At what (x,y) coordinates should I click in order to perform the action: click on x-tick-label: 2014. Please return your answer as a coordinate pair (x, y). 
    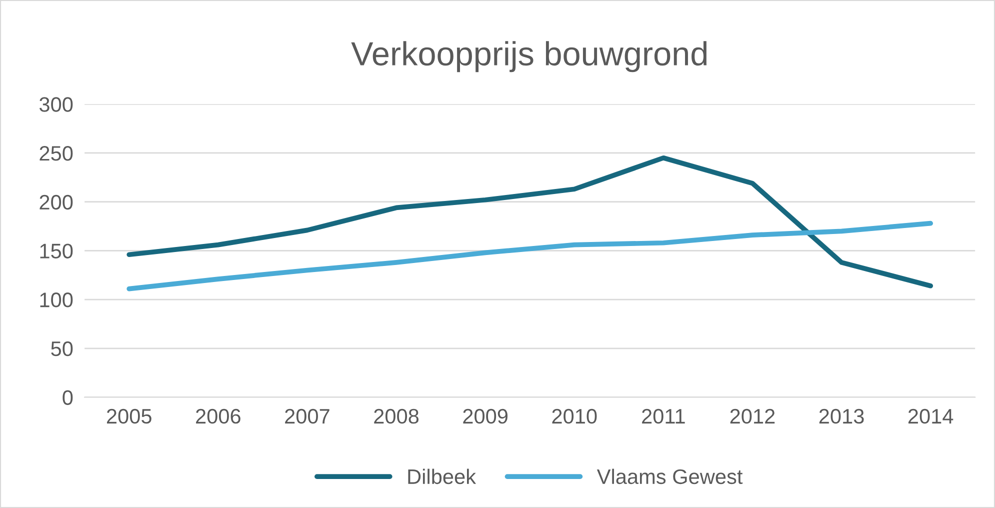
    Looking at the image, I should click on (931, 416).